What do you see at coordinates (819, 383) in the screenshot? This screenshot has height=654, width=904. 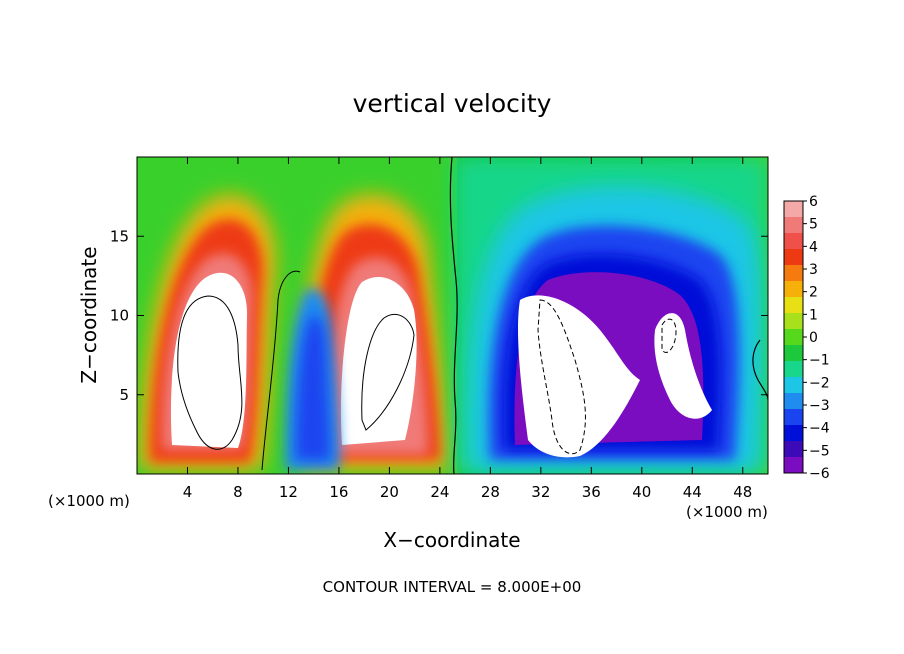 I see `colorbar-tick-label: −2` at bounding box center [819, 383].